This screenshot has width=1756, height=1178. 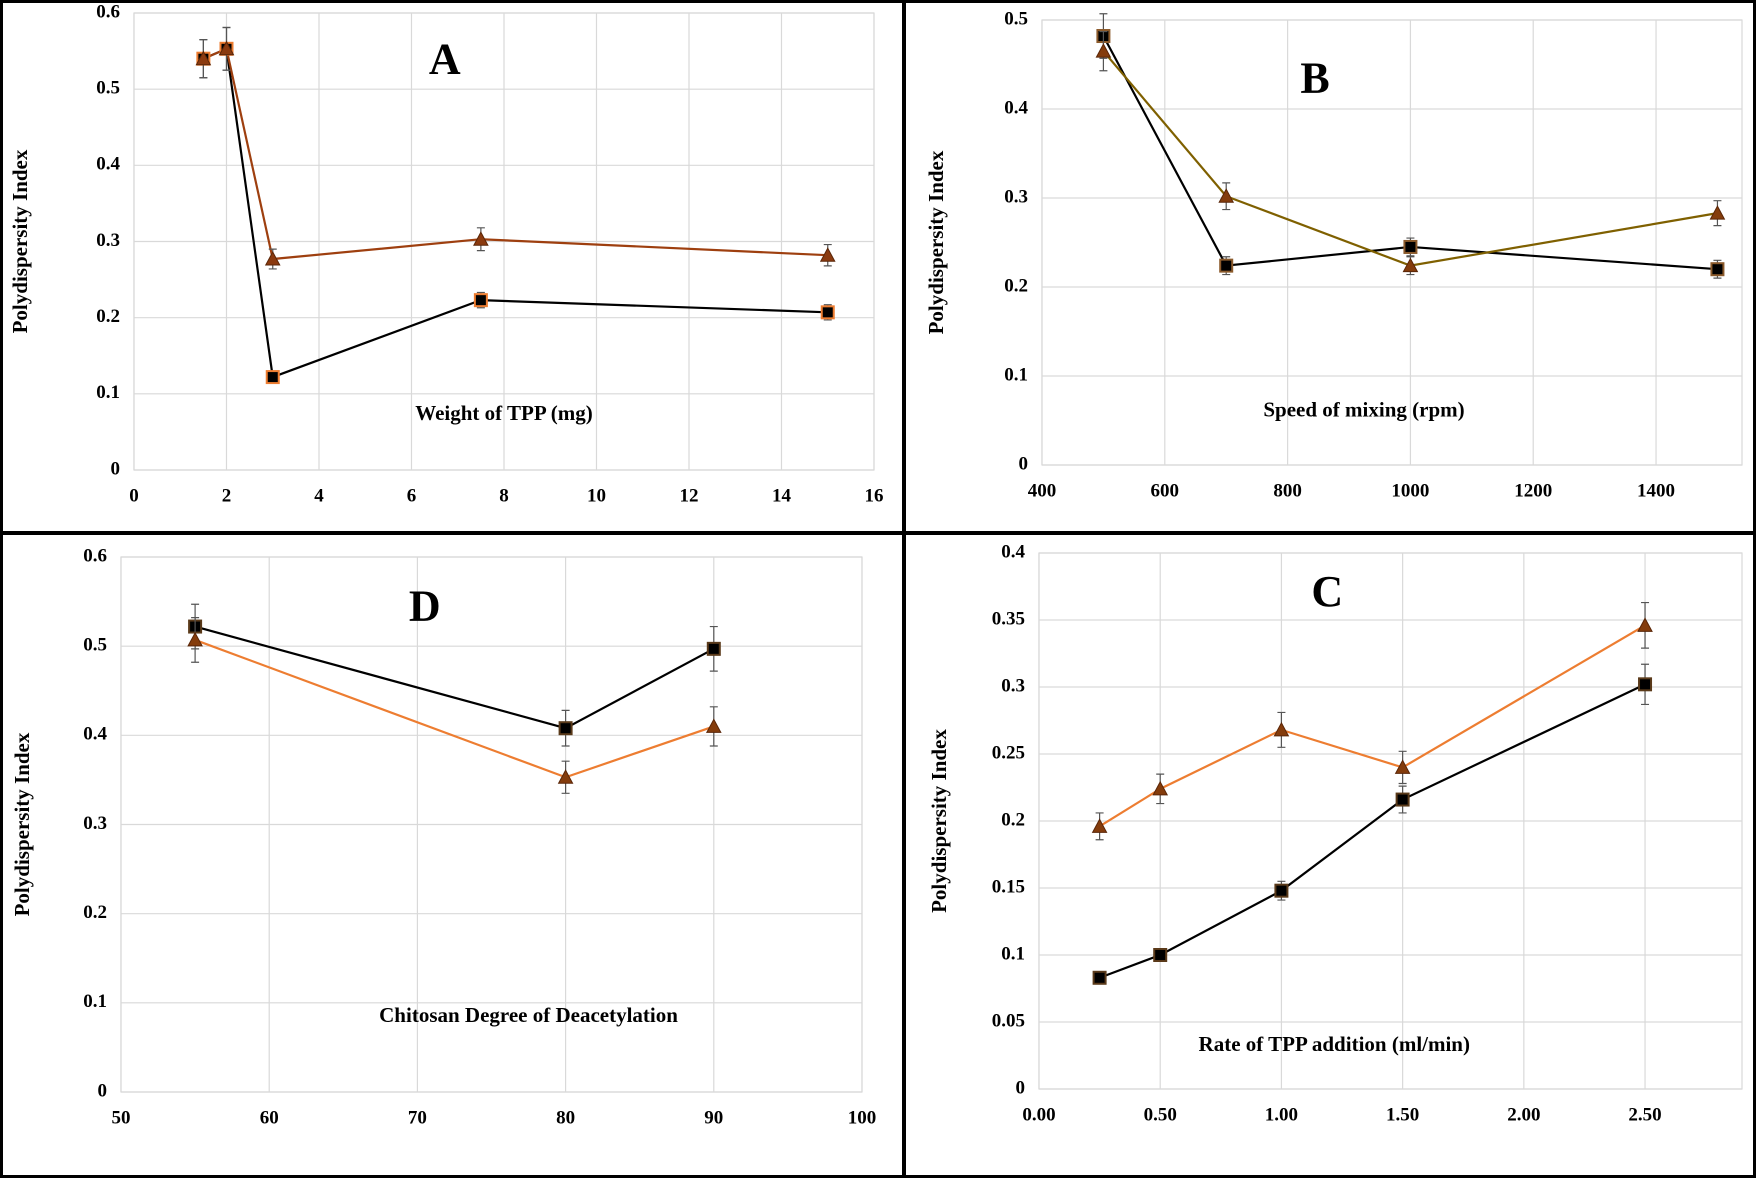 I want to click on x-tick-label: 10, so click(x=596, y=495).